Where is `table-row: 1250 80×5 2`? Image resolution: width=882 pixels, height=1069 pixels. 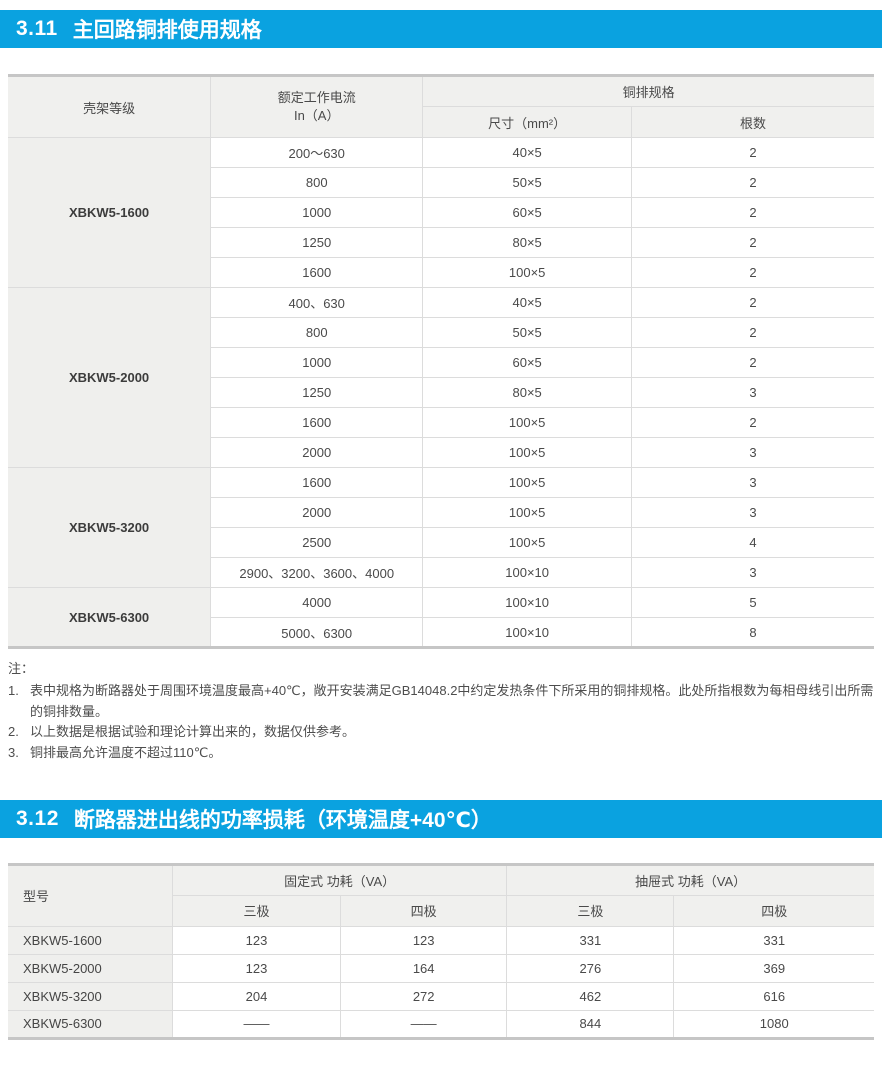 table-row: 1250 80×5 2 is located at coordinates (441, 242).